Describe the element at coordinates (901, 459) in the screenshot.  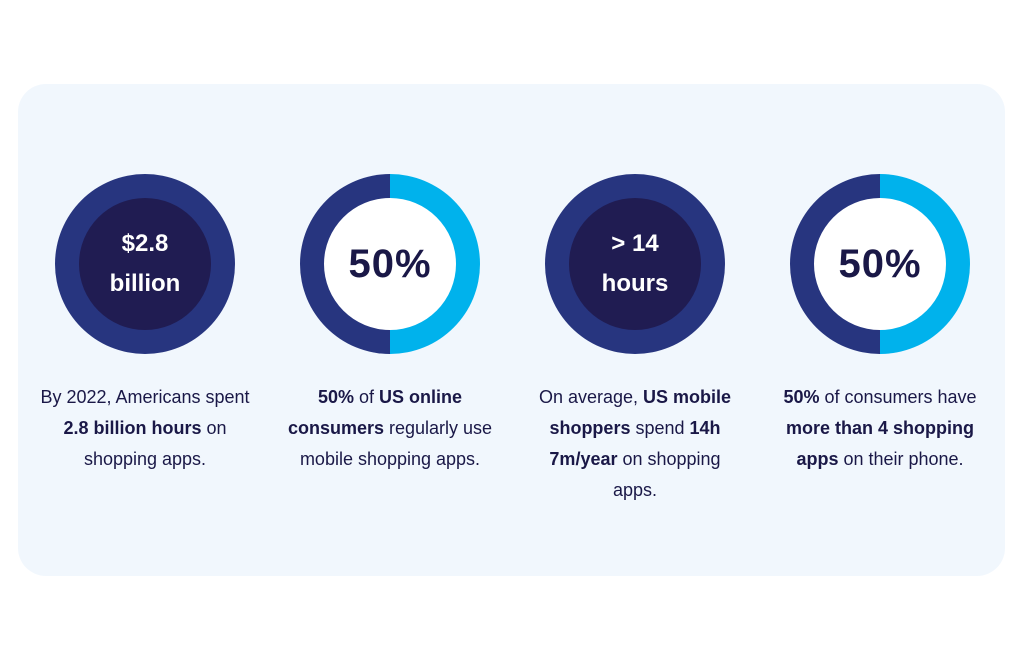
I see `stat-4-caption-part: on their phone.` at that location.